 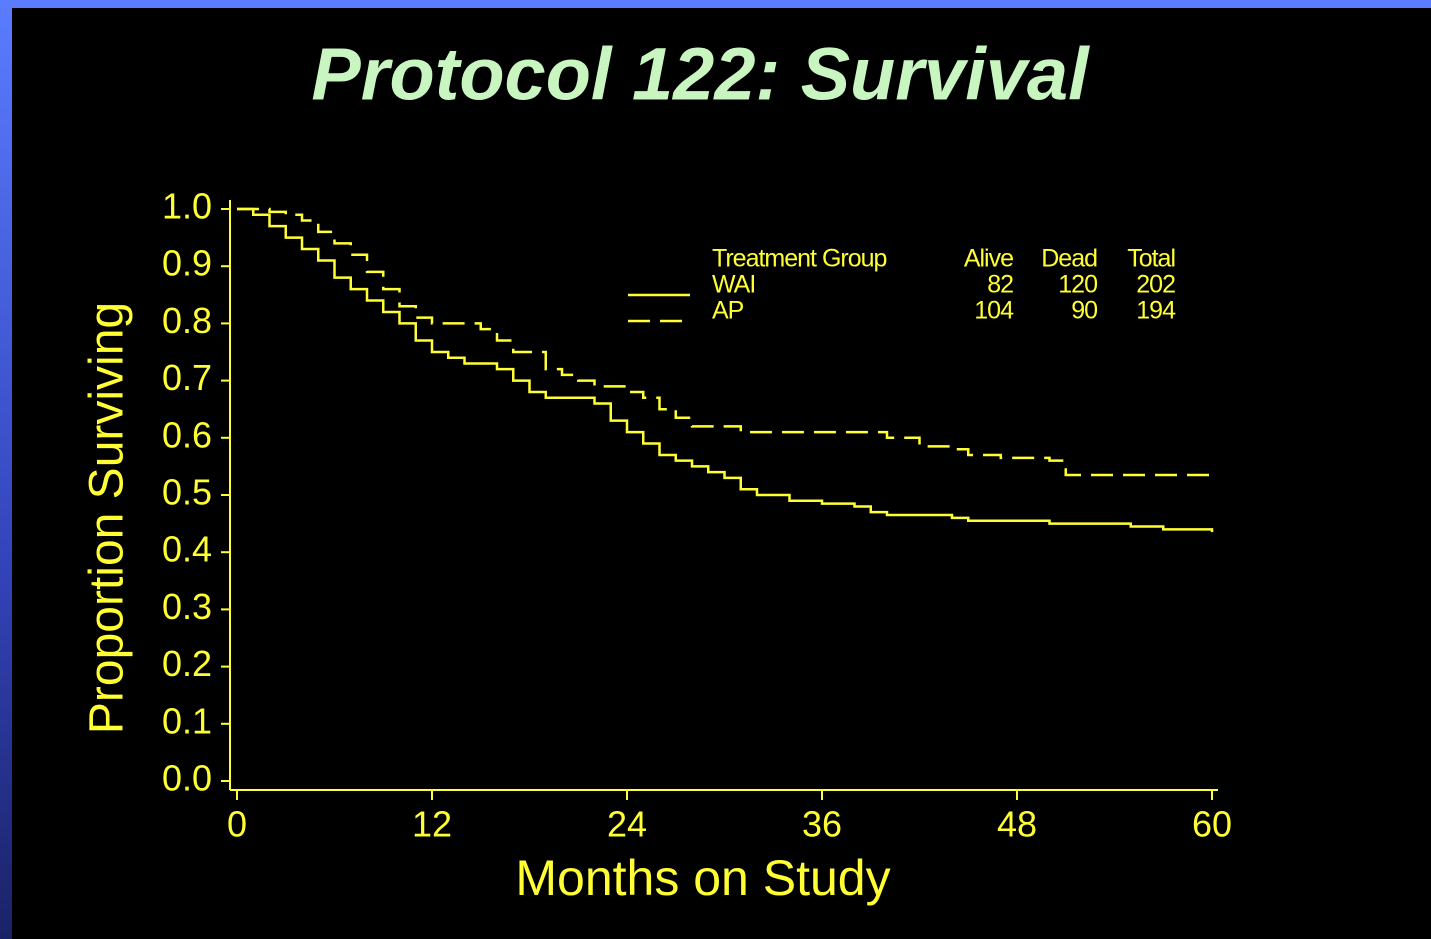 I want to click on y-tick-label: 0.9, so click(x=187, y=263).